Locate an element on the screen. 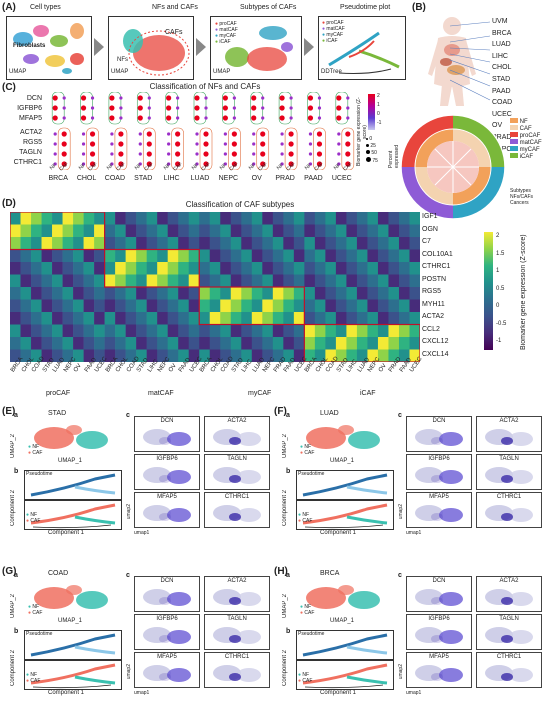  panel-c-size-legend: 0 25 50 75 is located at coordinates (372, 150).